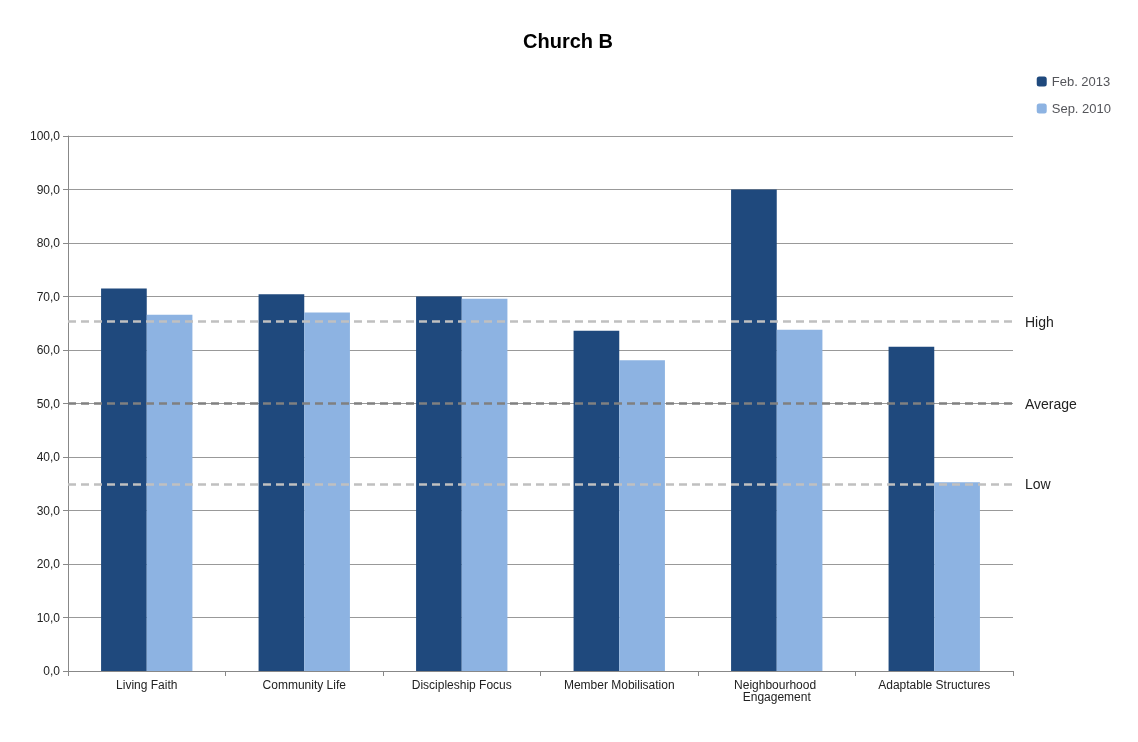 The image size is (1138, 742). I want to click on y-tick-label: 100,0, so click(45, 136).